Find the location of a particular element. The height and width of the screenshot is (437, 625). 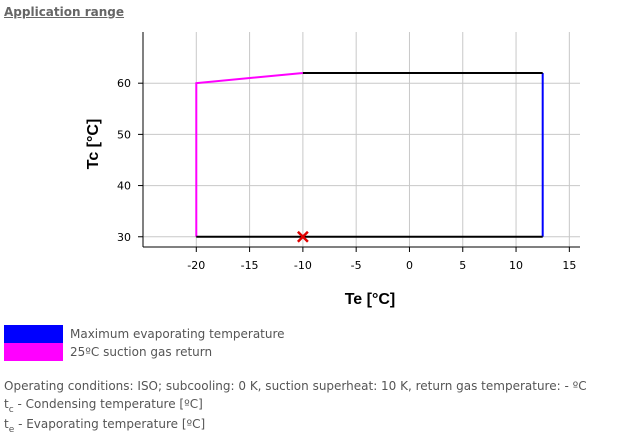

x-tick-label: -5 is located at coordinates (356, 265).